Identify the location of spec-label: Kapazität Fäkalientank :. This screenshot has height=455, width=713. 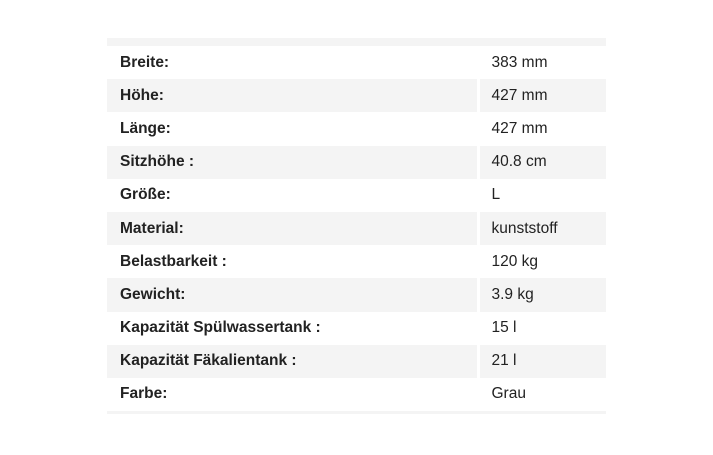
(293, 361).